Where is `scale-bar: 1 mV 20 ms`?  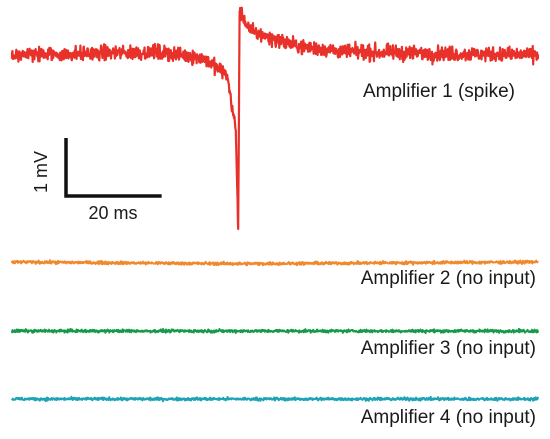
scale-bar: 1 mV 20 ms is located at coordinates (96, 180).